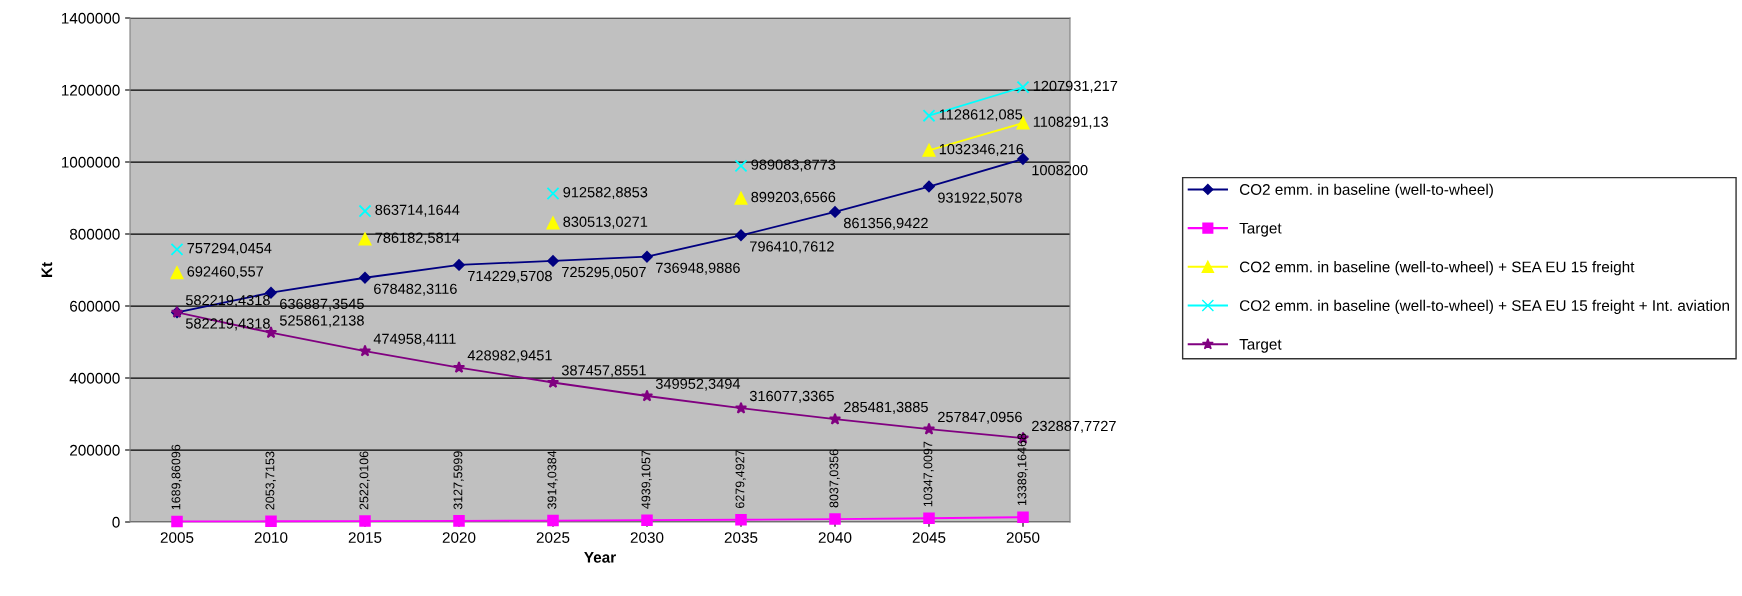  Describe the element at coordinates (417, 210) in the screenshot. I see `data-label: 863714,1644` at that location.